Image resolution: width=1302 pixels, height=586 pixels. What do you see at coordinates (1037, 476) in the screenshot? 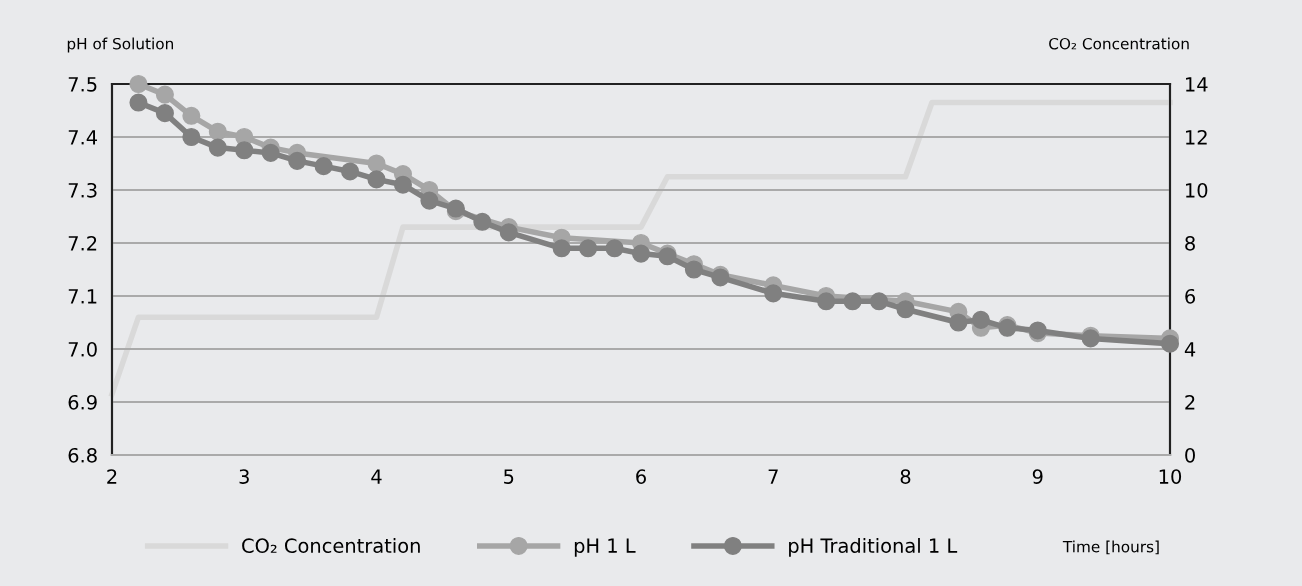
I see `x-tick-label: 9` at bounding box center [1037, 476].